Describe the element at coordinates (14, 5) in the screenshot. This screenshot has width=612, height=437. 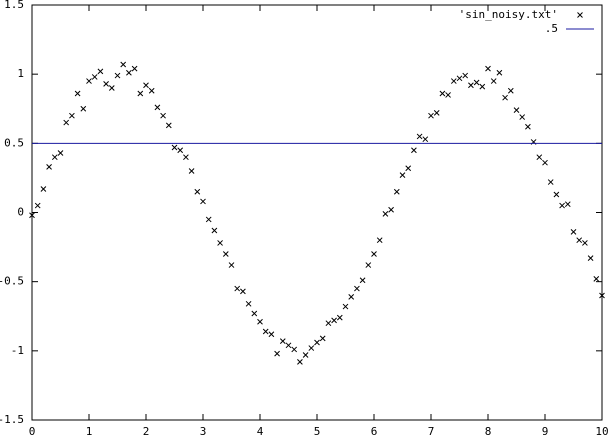
I see `y-tick-label: 1.5` at that location.